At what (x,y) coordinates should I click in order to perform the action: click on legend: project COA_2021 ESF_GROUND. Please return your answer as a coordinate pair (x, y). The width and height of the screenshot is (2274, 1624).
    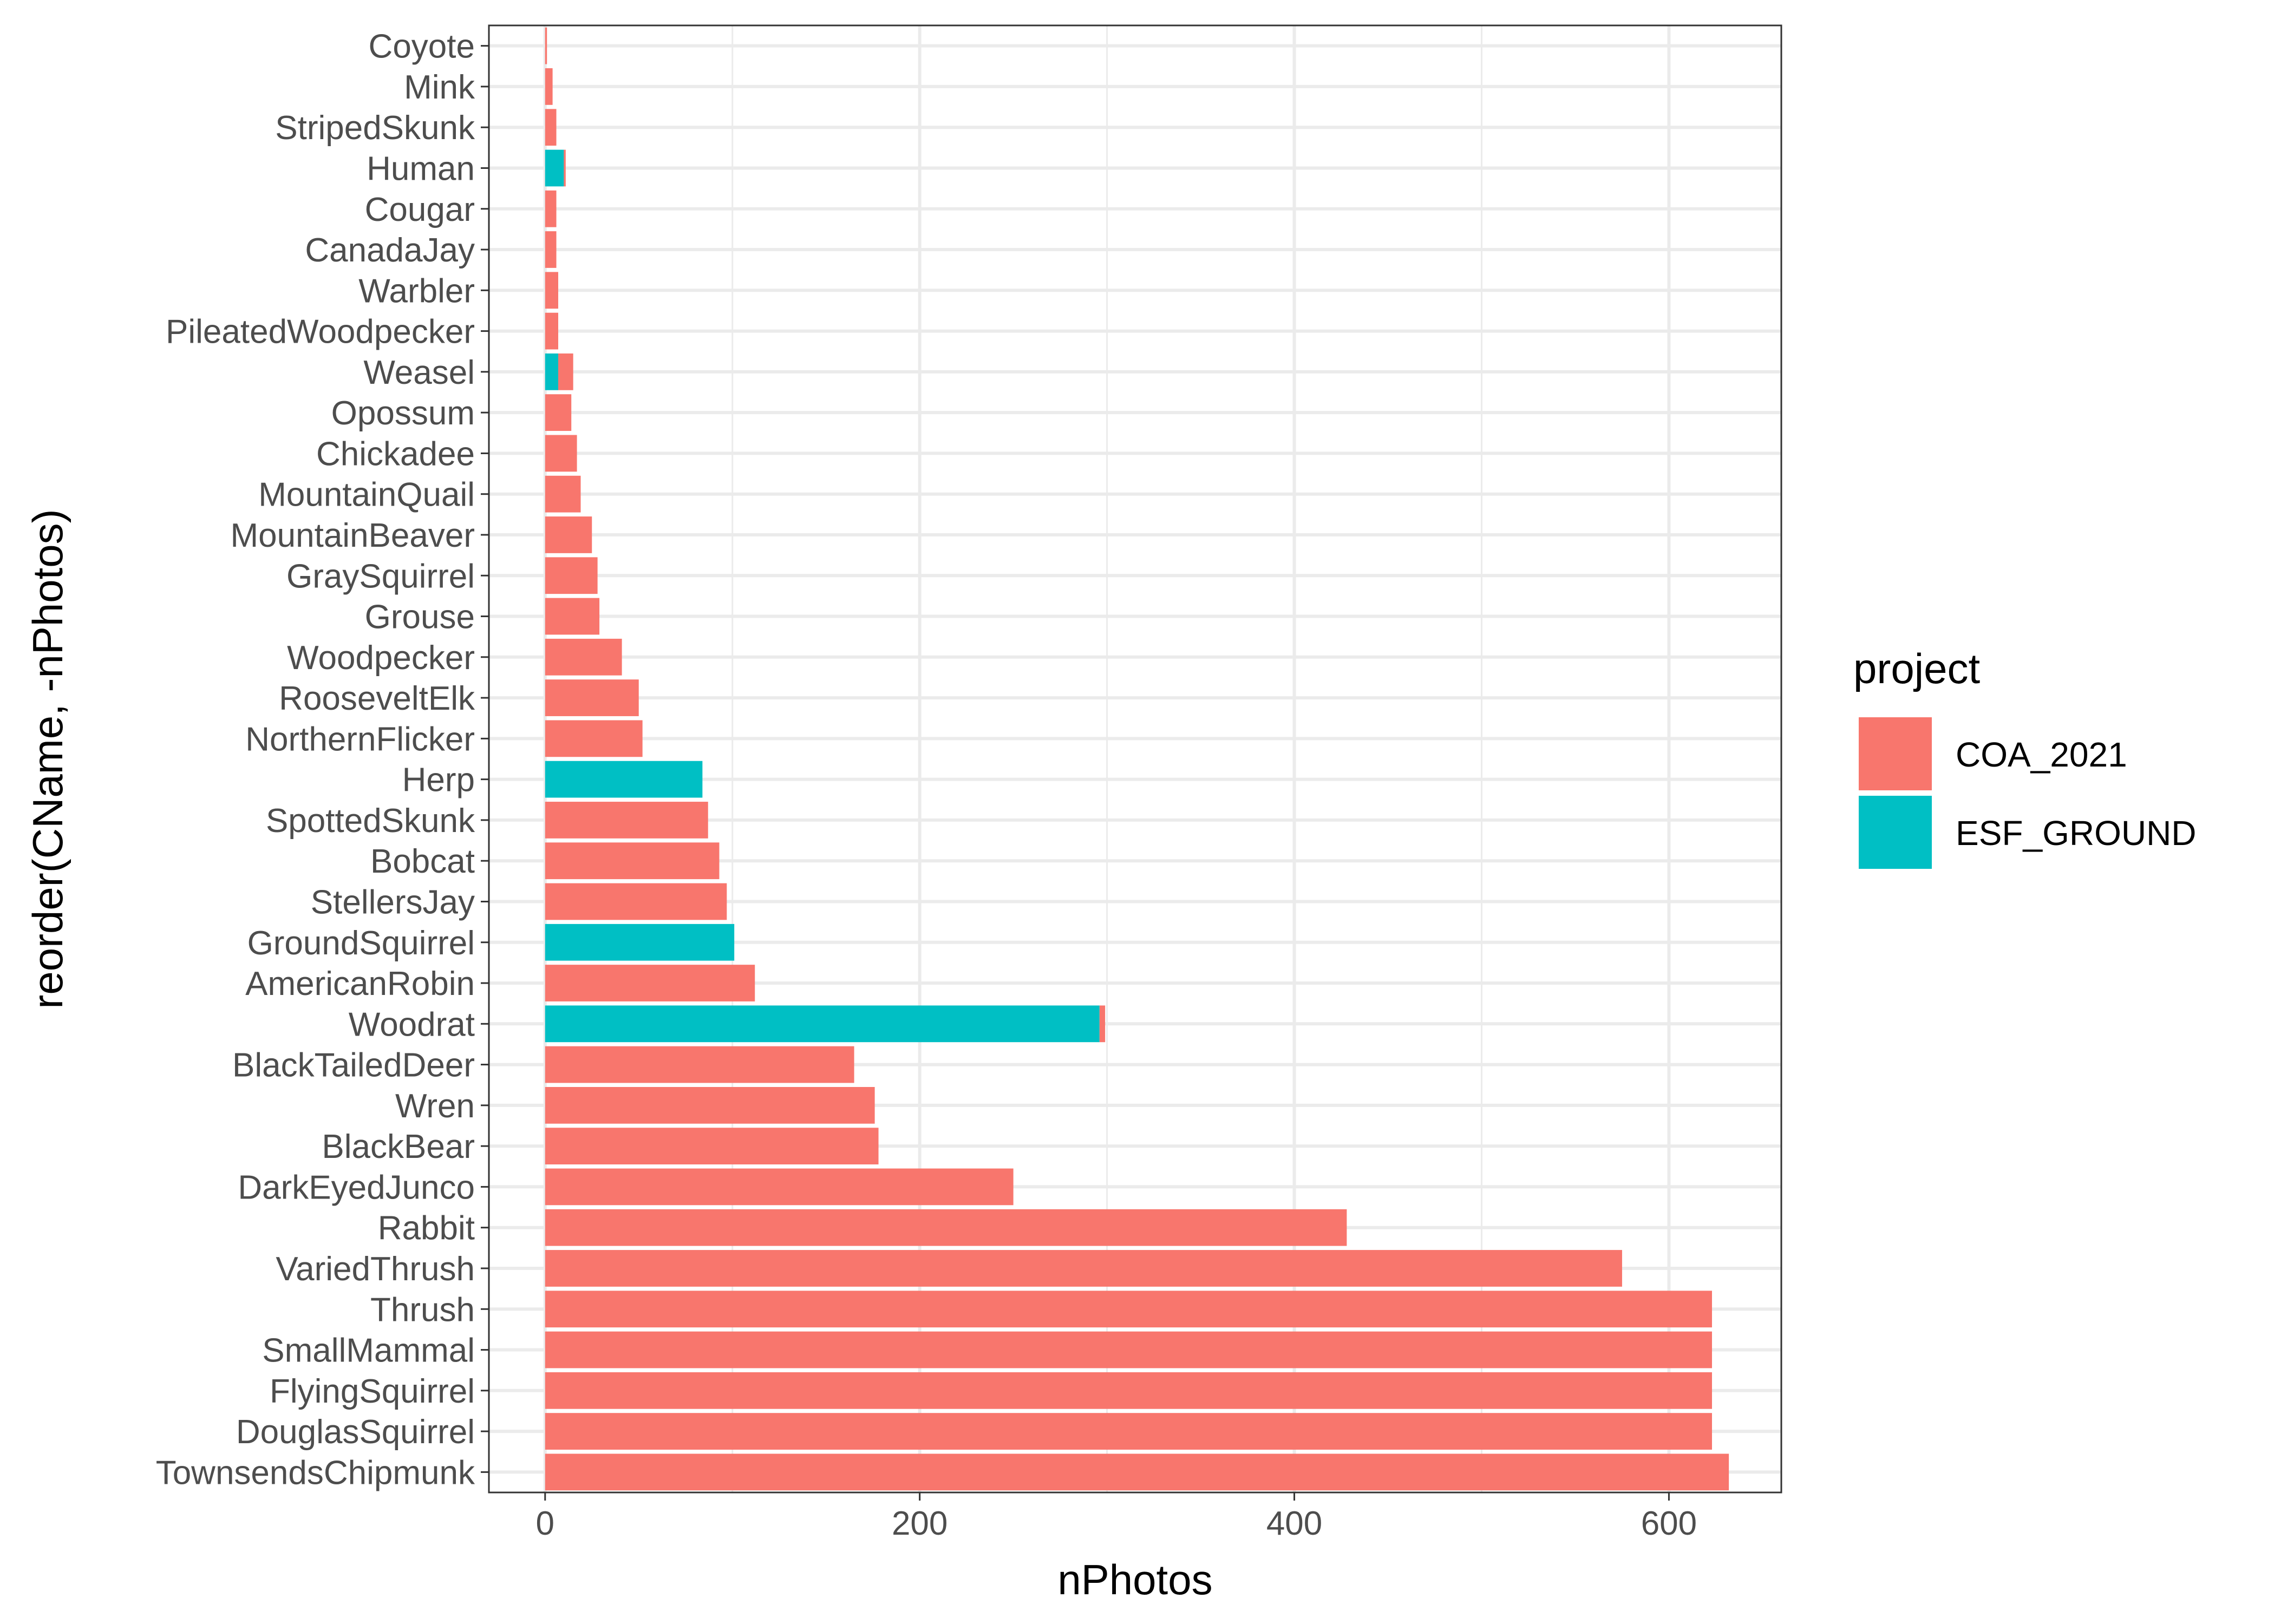
    Looking at the image, I should click on (2025, 757).